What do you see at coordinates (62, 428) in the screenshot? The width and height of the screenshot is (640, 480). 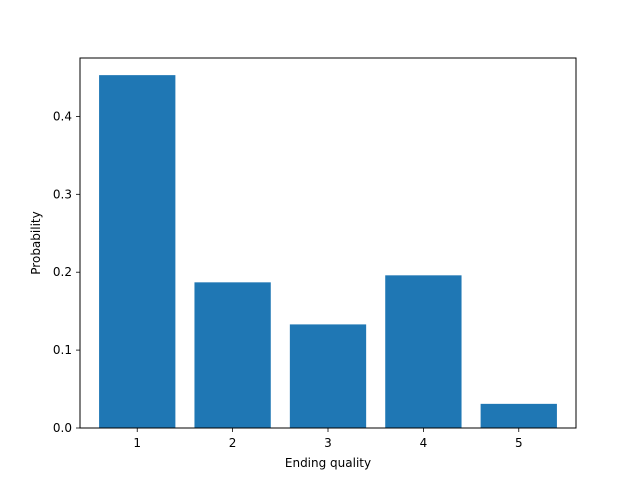 I see `y-tick-label: 0.0` at bounding box center [62, 428].